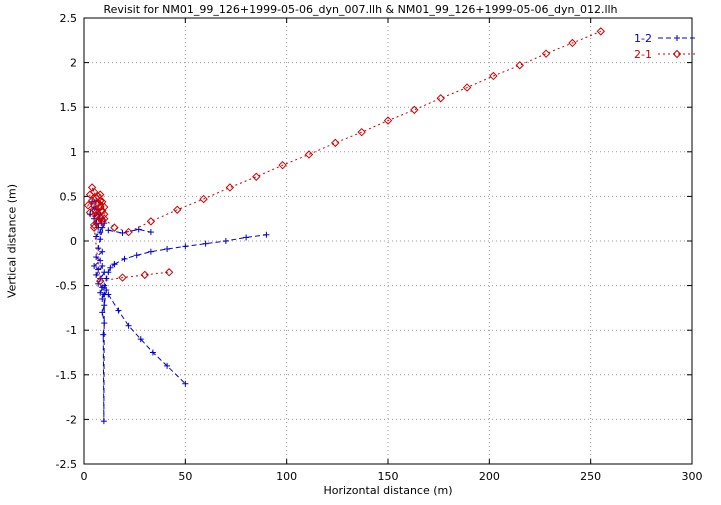 This screenshot has height=505, width=721. Describe the element at coordinates (73, 152) in the screenshot. I see `y-tick-label: 1` at that location.